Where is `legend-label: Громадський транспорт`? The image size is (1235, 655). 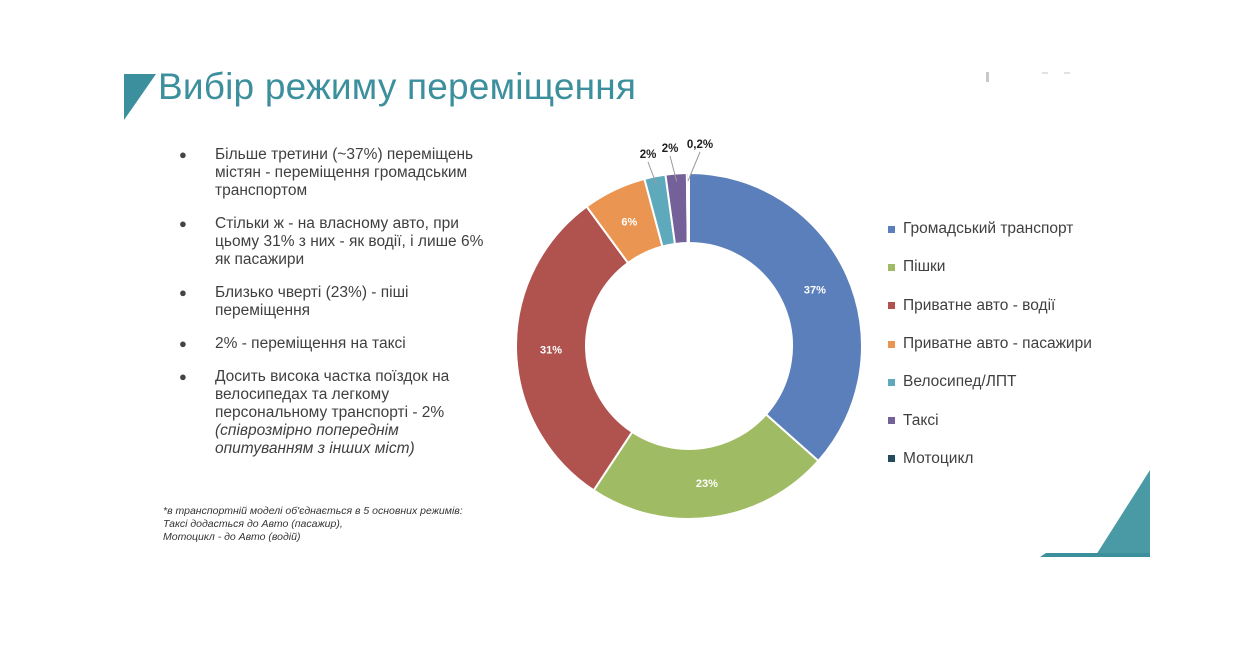
legend-label: Громадський транспорт is located at coordinates (988, 229).